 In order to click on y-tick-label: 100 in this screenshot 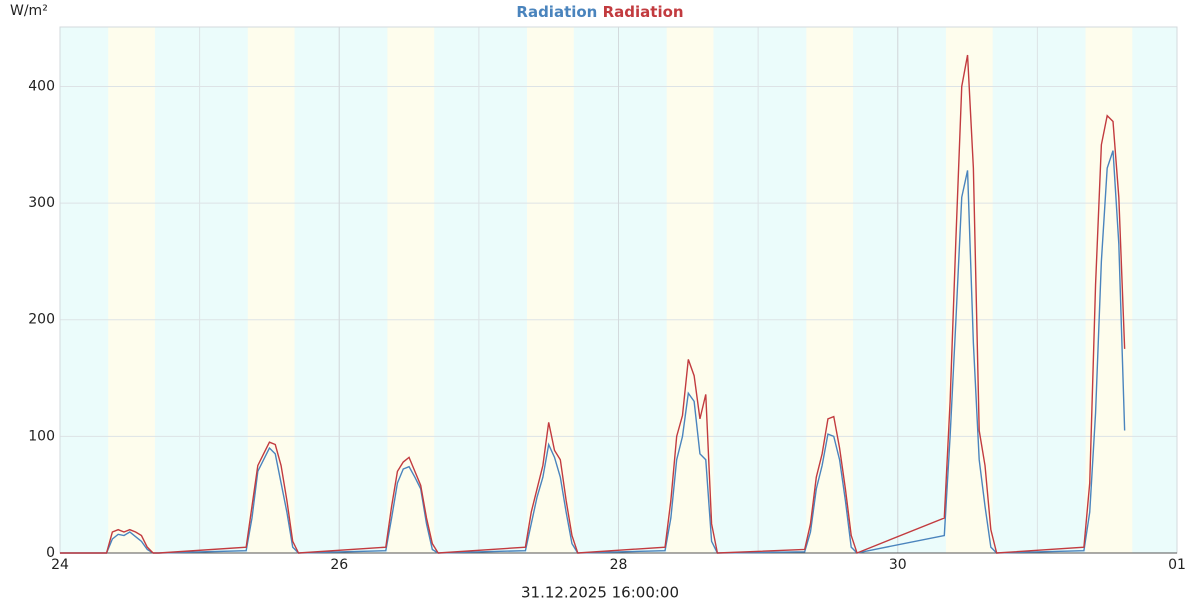, I will do `click(41, 436)`.